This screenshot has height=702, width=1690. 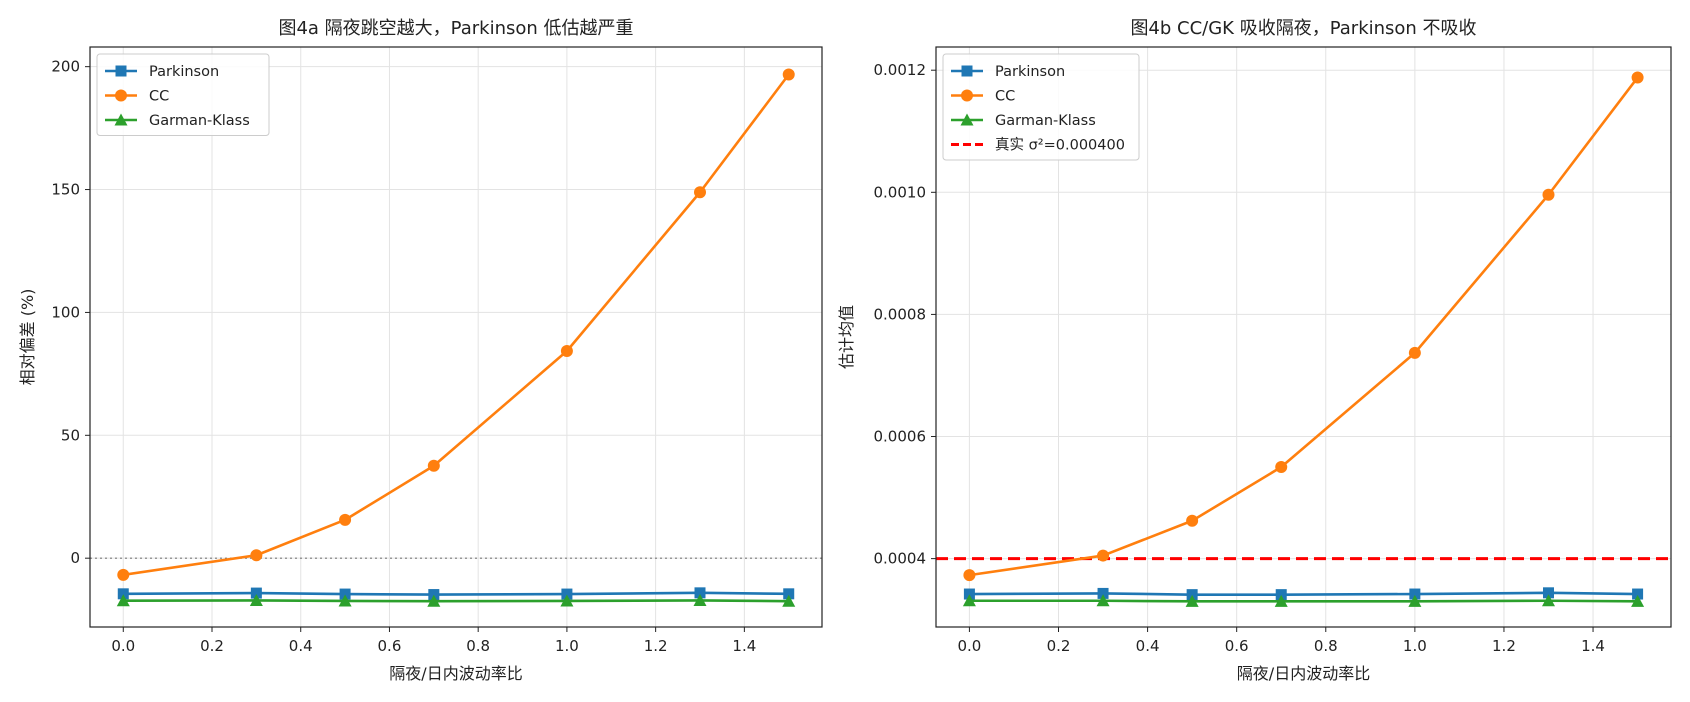 What do you see at coordinates (1060, 145) in the screenshot?
I see `legend-label: 真实 σ²=0.000400` at bounding box center [1060, 145].